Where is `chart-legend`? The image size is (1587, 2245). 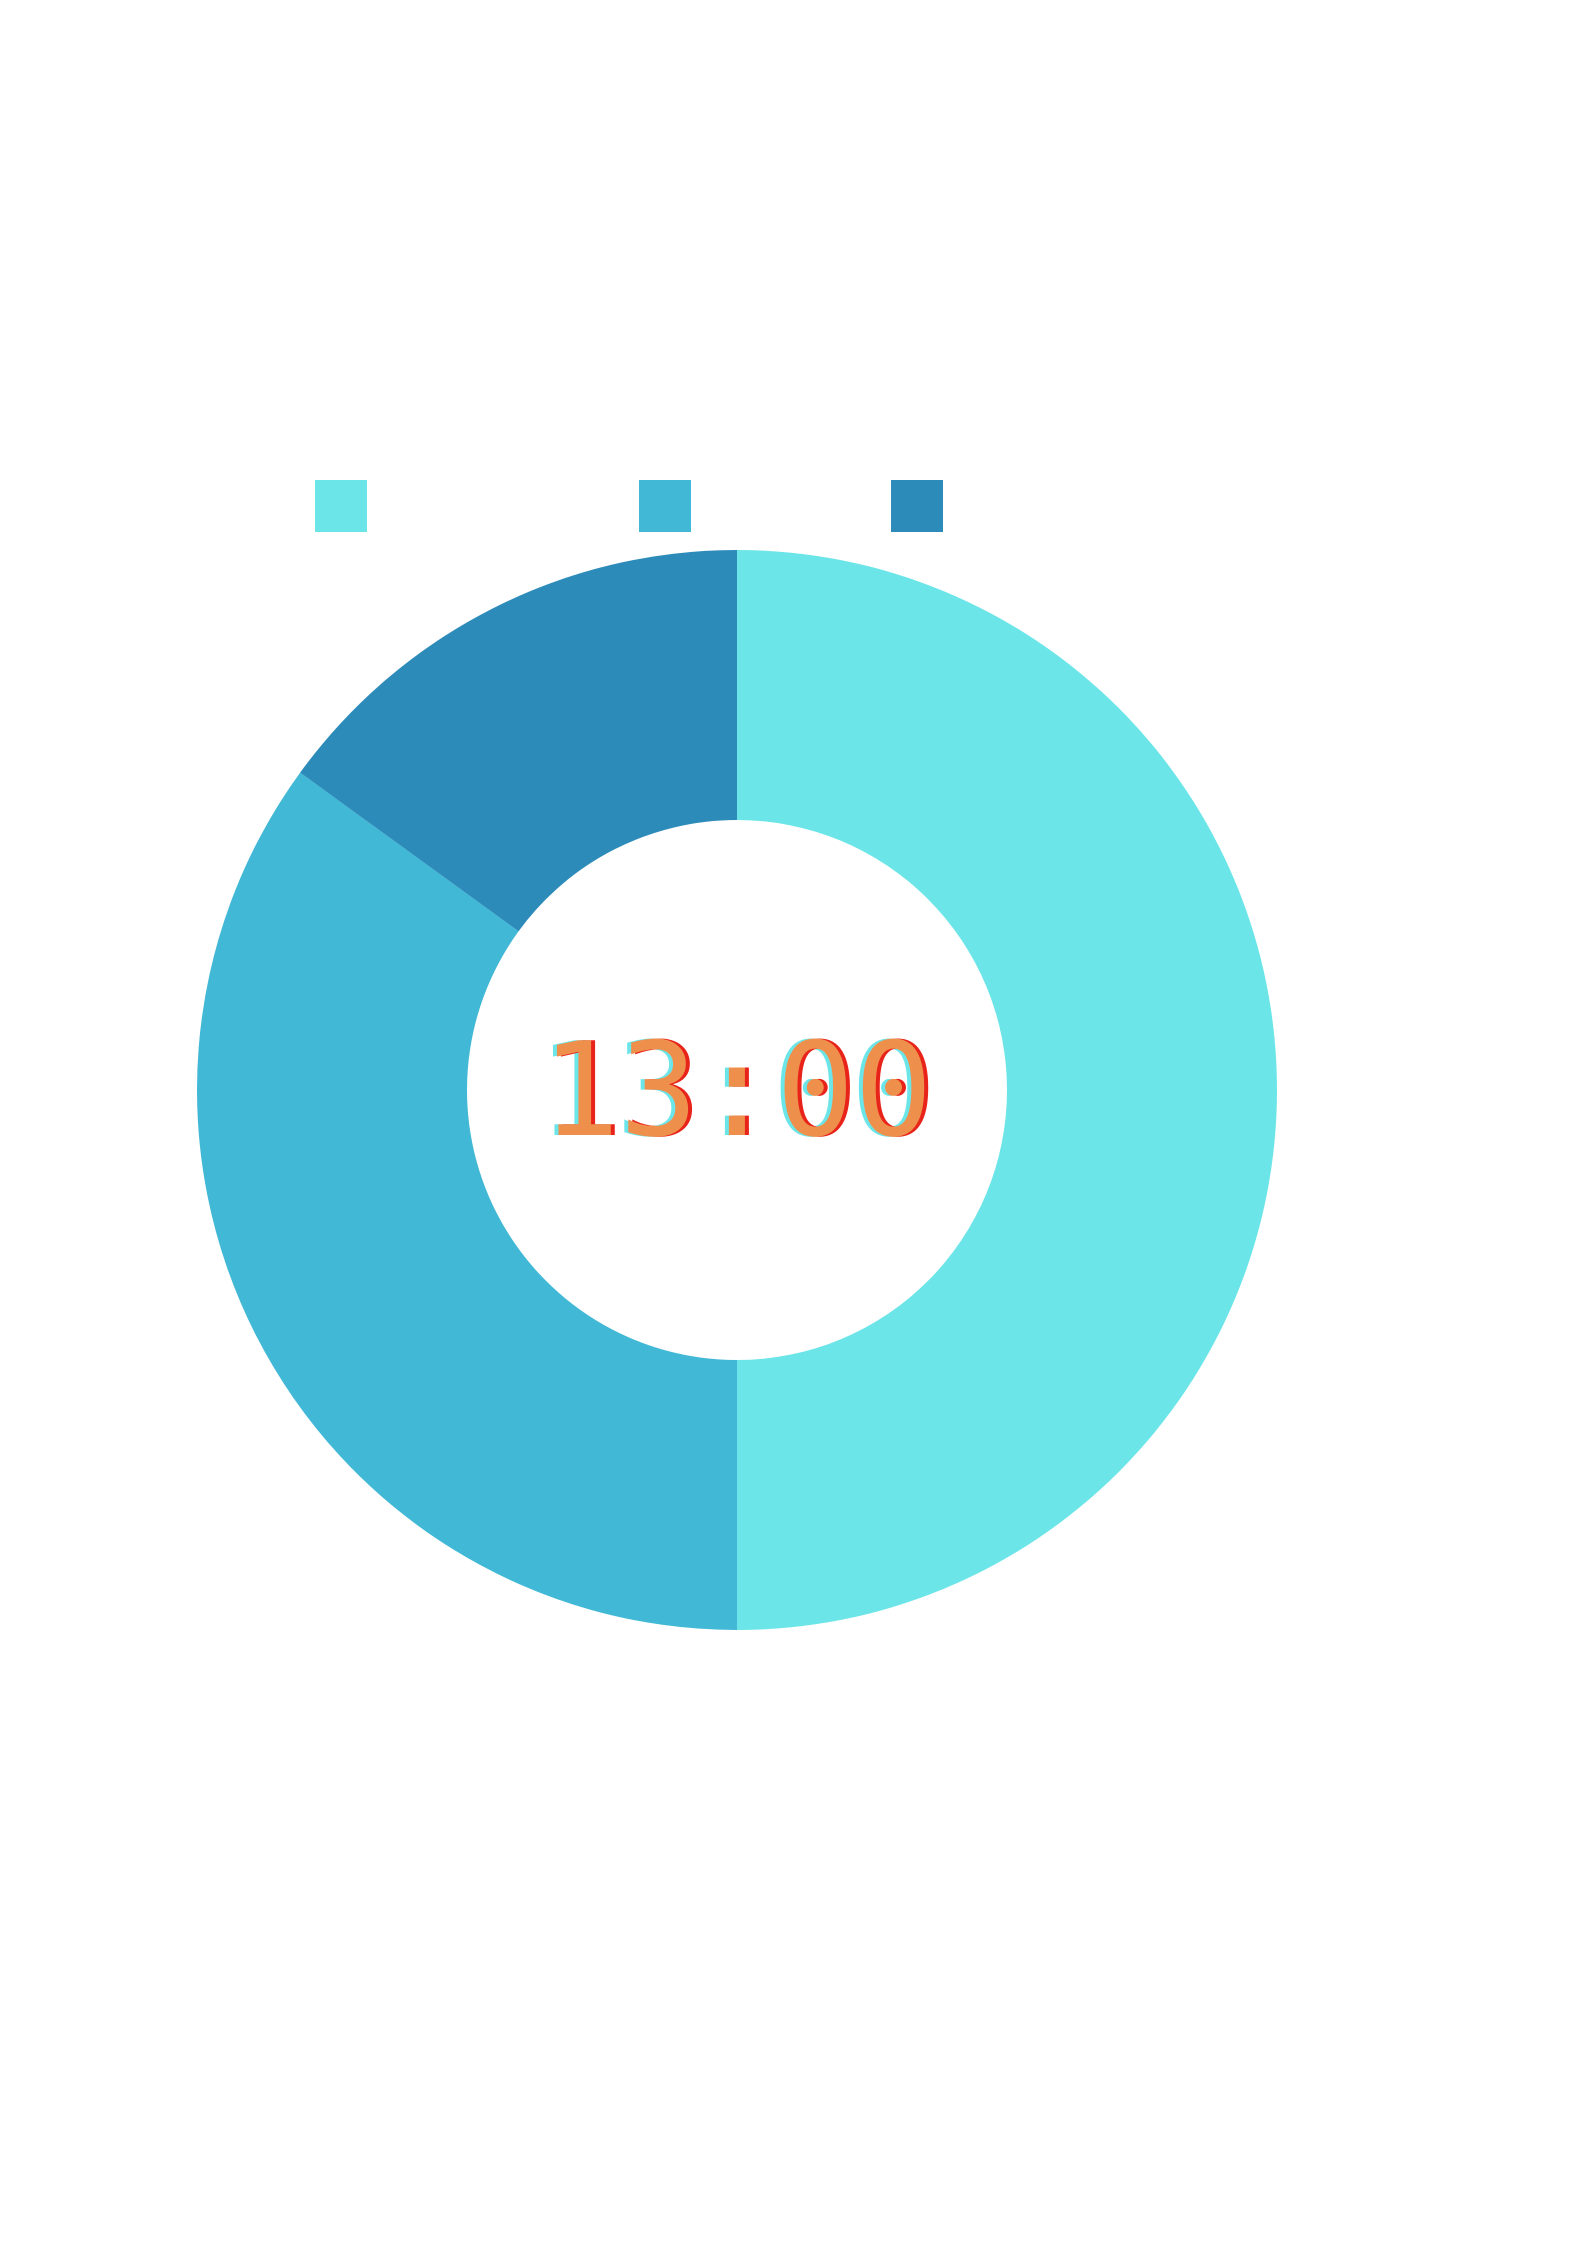
chart-legend is located at coordinates (629, 506).